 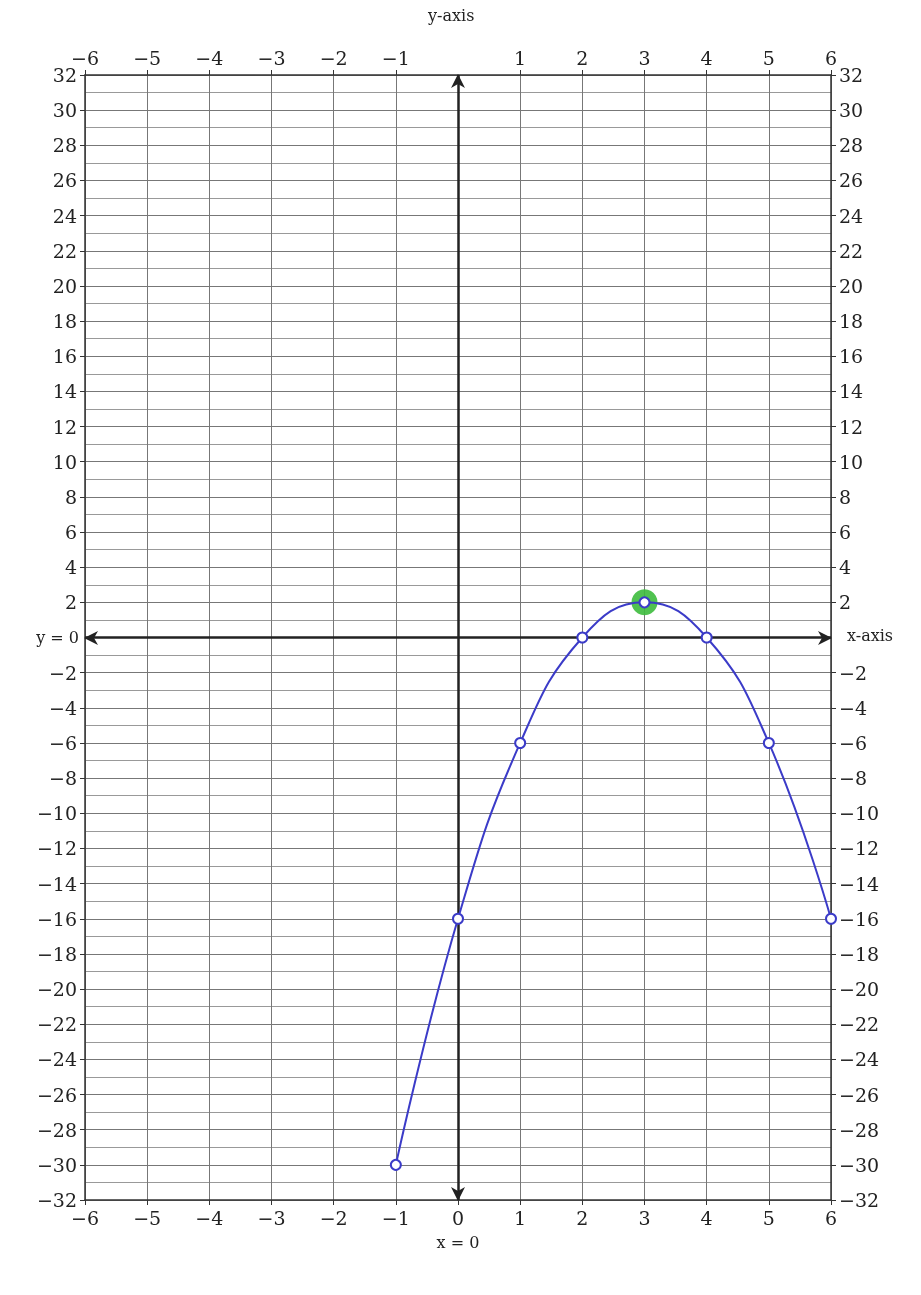 I want to click on x-tick-label: −2, so click(x=333, y=1217).